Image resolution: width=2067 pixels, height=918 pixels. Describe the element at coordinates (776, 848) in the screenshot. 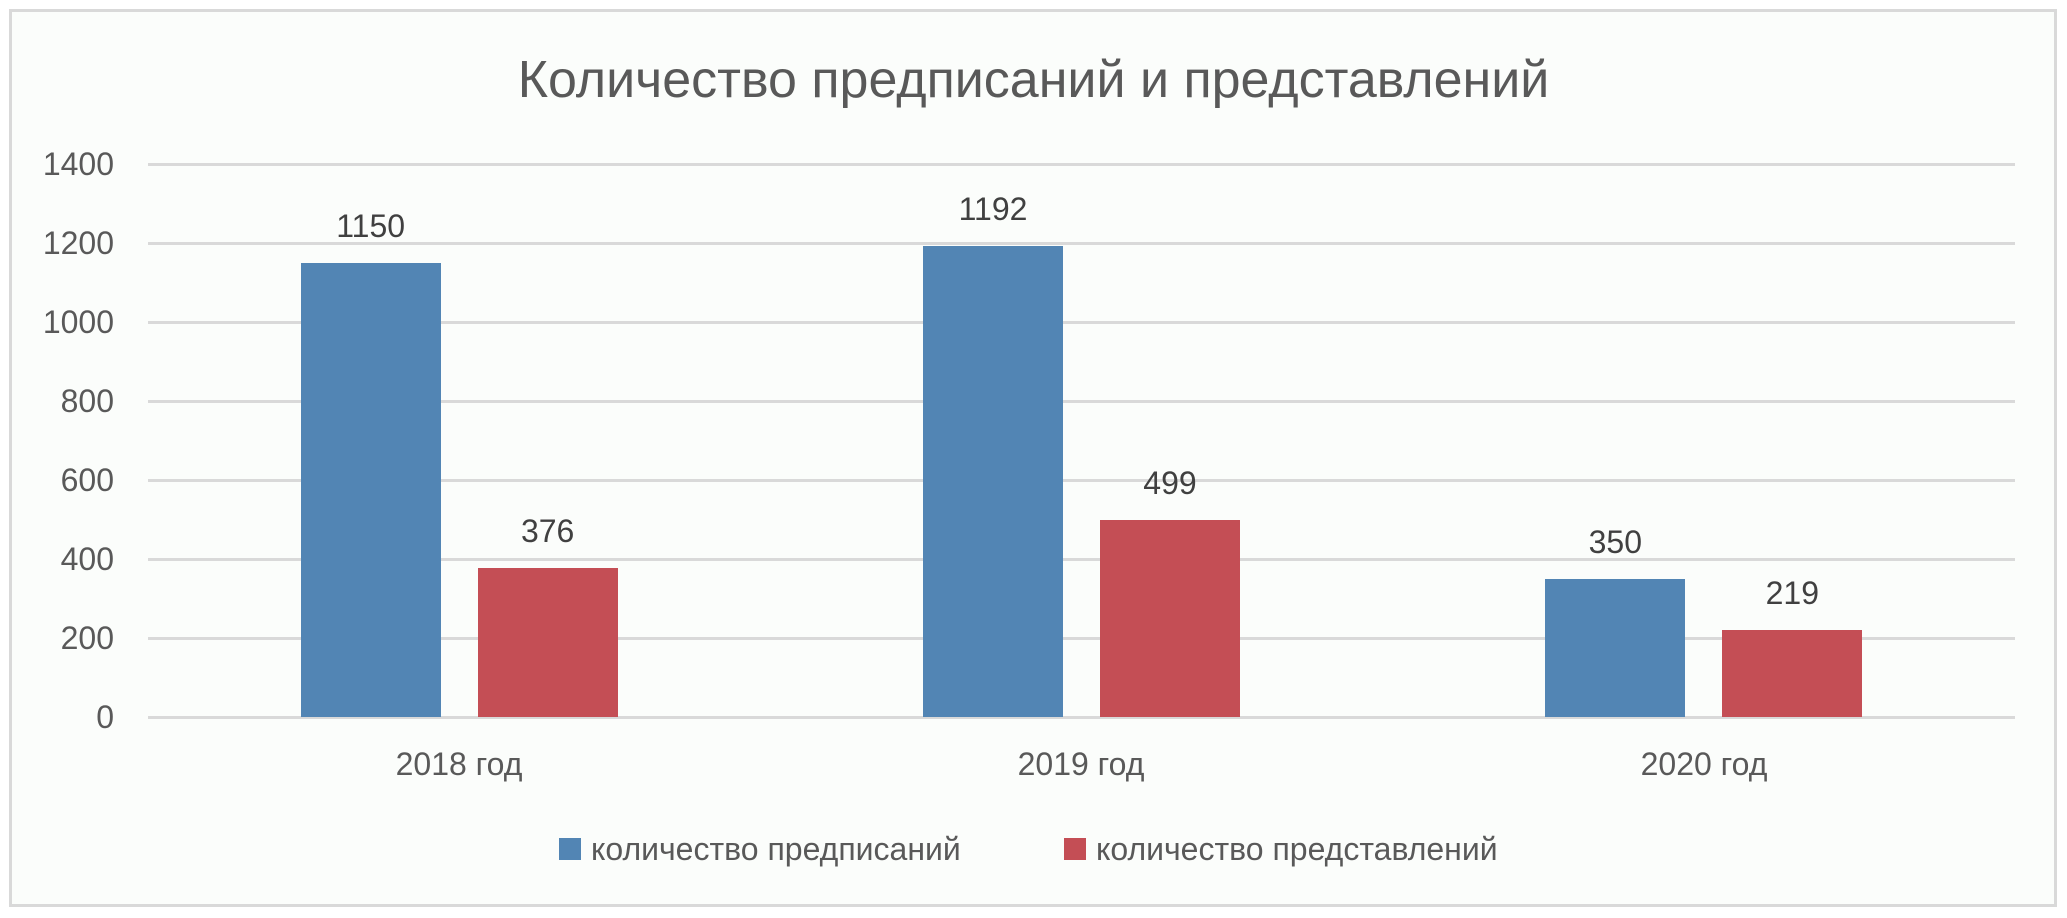

I see `legend-label: количество предписаний` at that location.